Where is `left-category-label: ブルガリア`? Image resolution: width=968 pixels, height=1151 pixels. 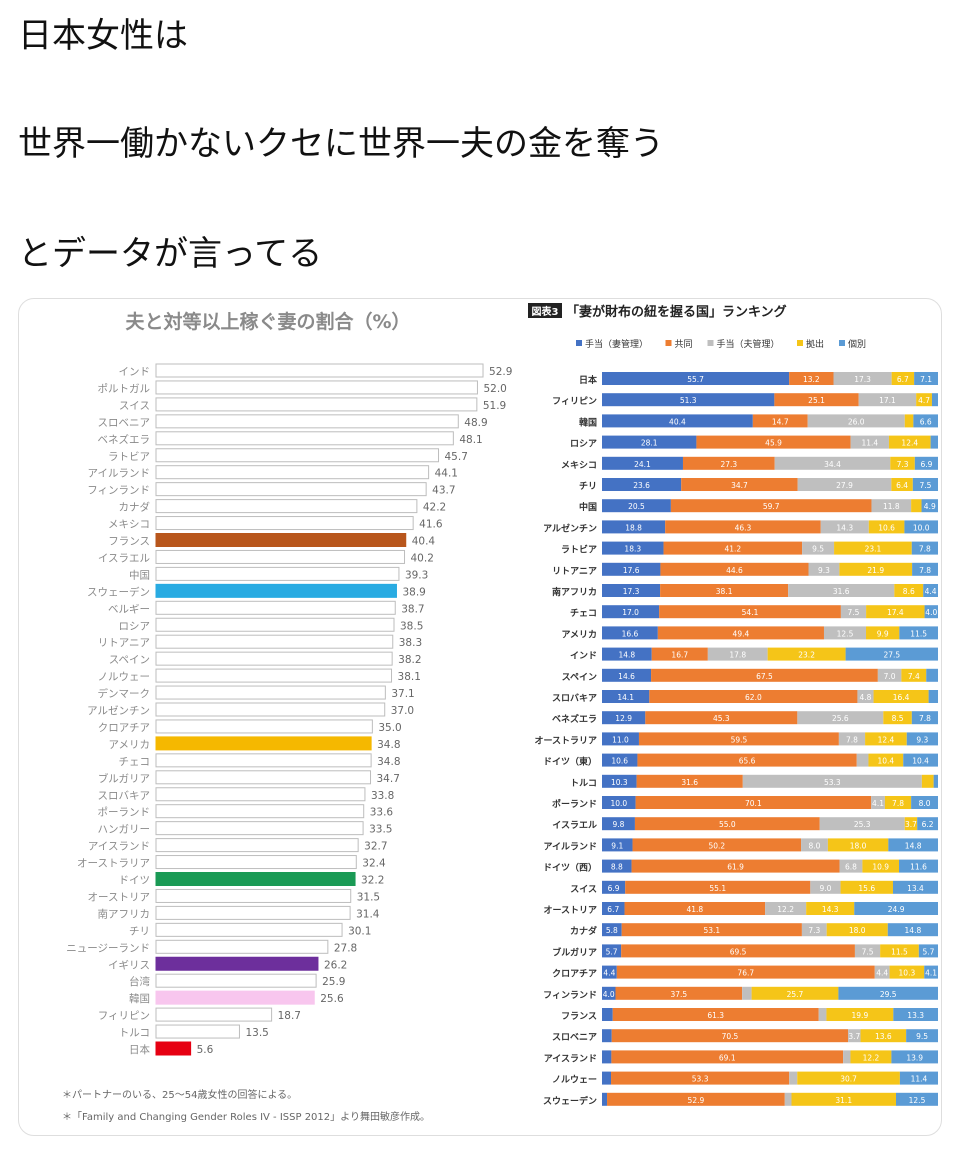 left-category-label: ブルガリア is located at coordinates (124, 778).